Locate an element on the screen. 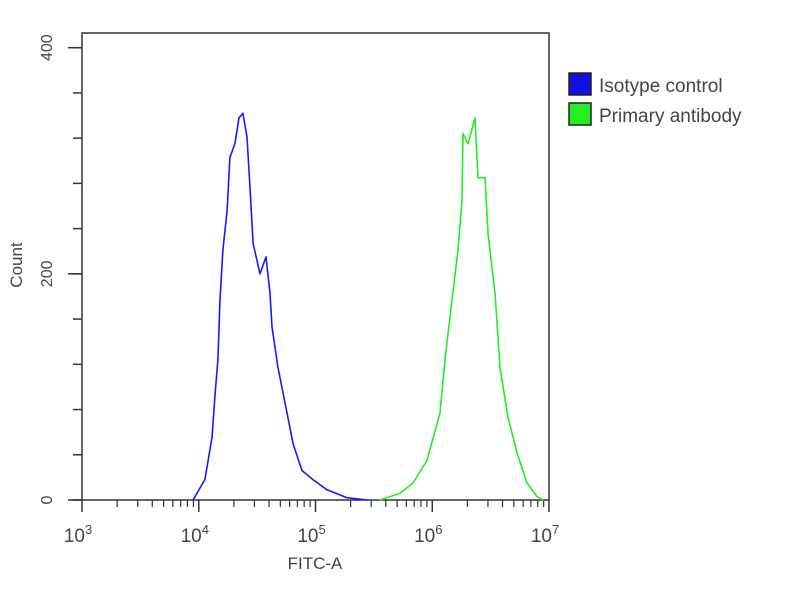  x-tick-label: 10⁶ is located at coordinates (428, 534).